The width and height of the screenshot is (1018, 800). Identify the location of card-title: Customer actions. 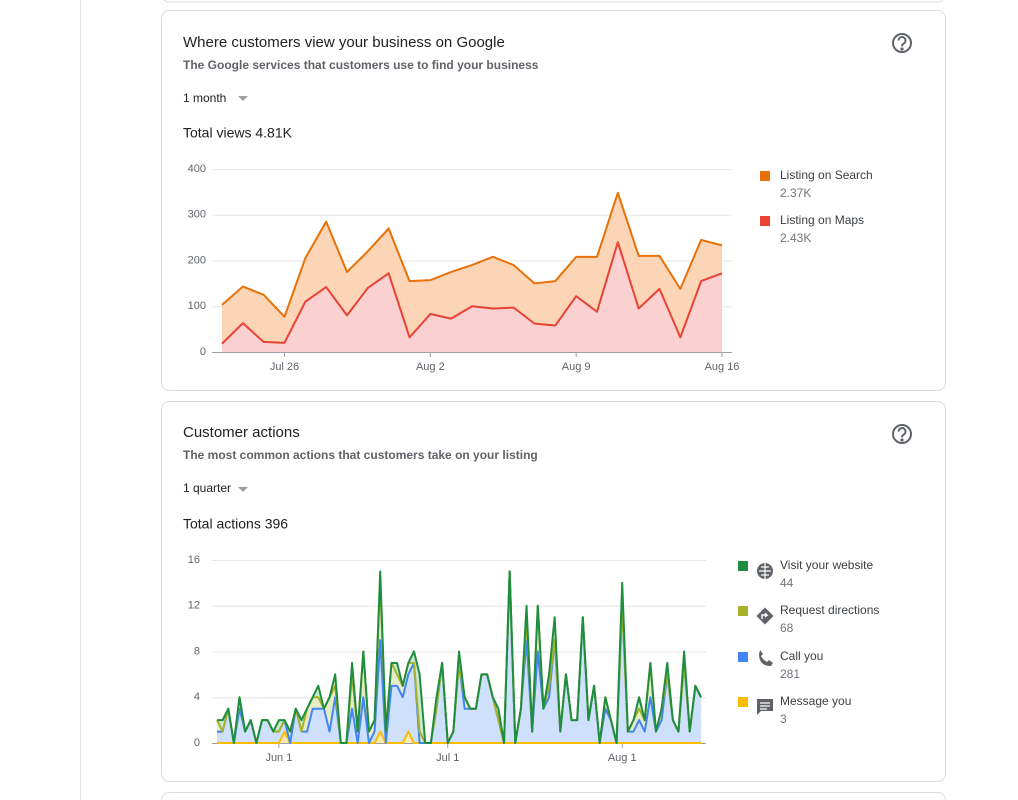
(241, 432).